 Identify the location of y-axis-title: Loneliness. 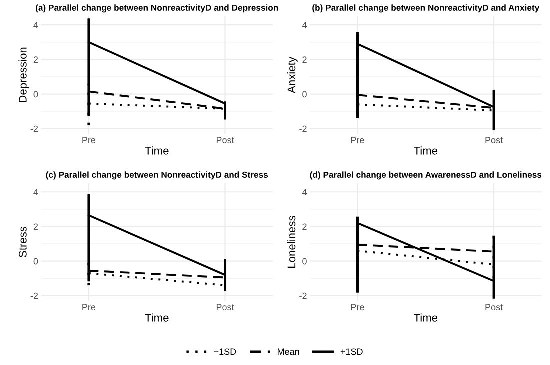
(291, 242).